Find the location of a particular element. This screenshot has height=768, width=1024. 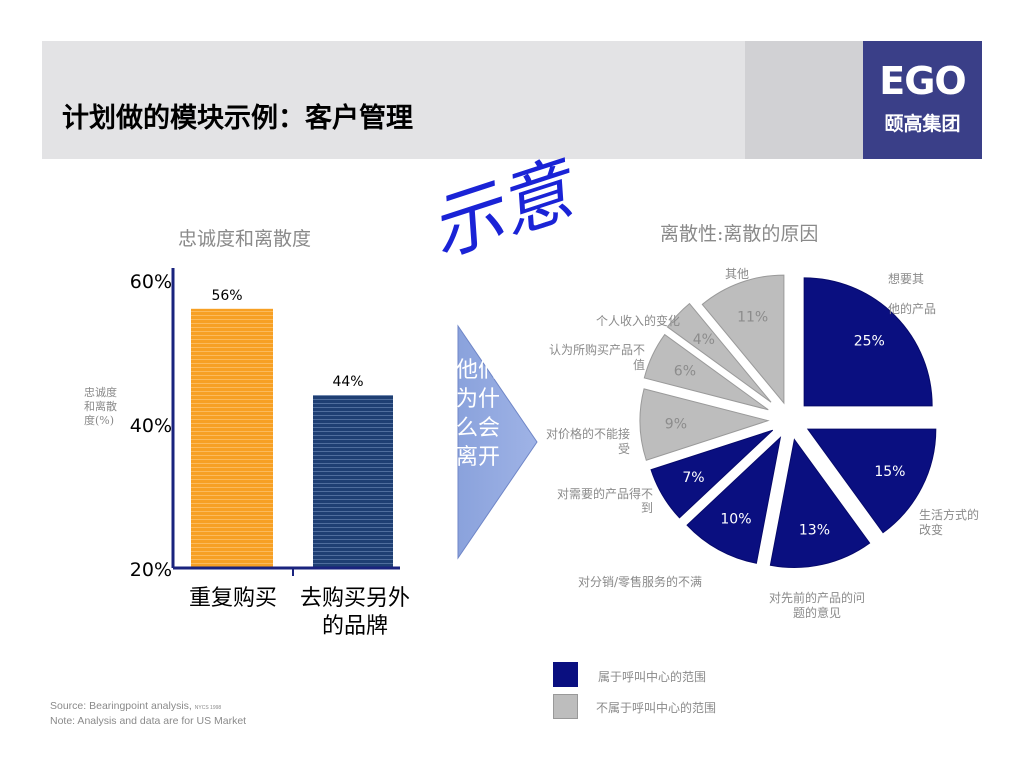

legend-swatch-other is located at coordinates (565, 706).